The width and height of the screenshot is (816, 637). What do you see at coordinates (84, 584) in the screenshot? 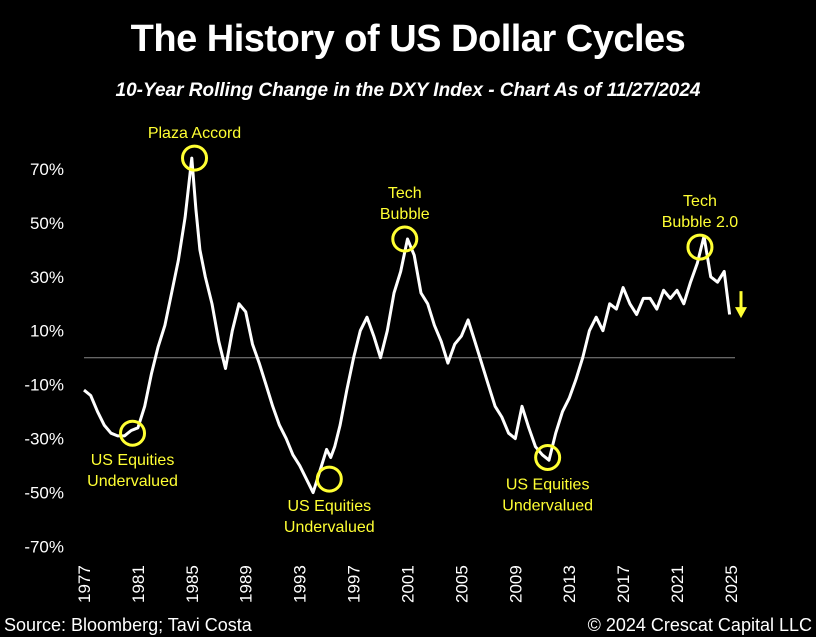
I see `x-tick-label: 1977` at bounding box center [84, 584].